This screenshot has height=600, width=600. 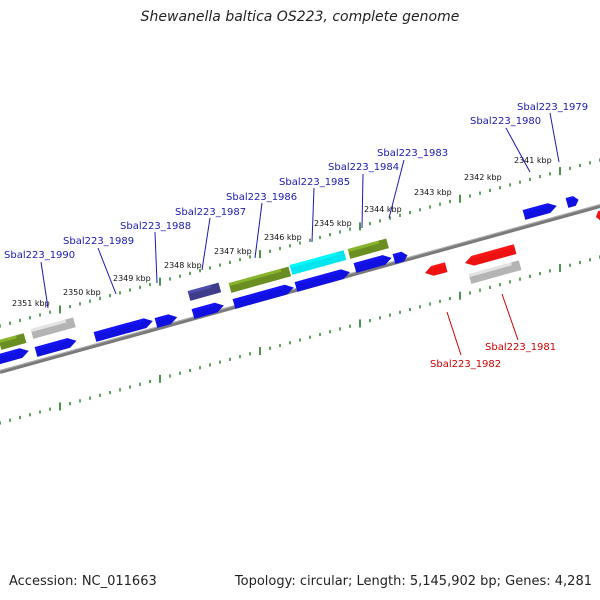 I want to click on gene-label: Sbal223_1988, so click(x=155, y=226).